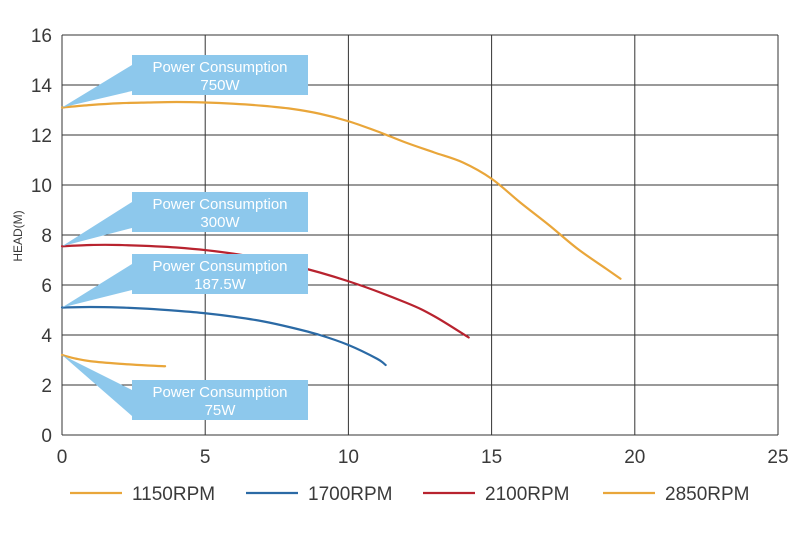 The image size is (800, 536). What do you see at coordinates (173, 494) in the screenshot?
I see `legend-label: 1150RPM` at bounding box center [173, 494].